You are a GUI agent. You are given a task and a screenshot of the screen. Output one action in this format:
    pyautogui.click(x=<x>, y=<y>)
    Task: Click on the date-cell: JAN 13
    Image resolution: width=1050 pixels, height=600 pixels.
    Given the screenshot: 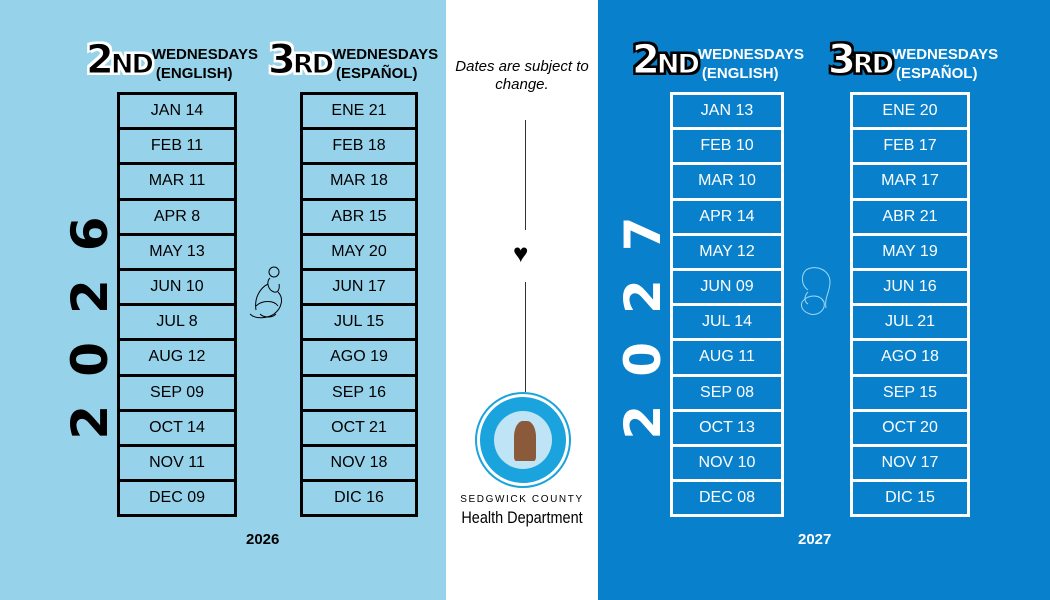 What is the action you would take?
    pyautogui.click(x=727, y=111)
    